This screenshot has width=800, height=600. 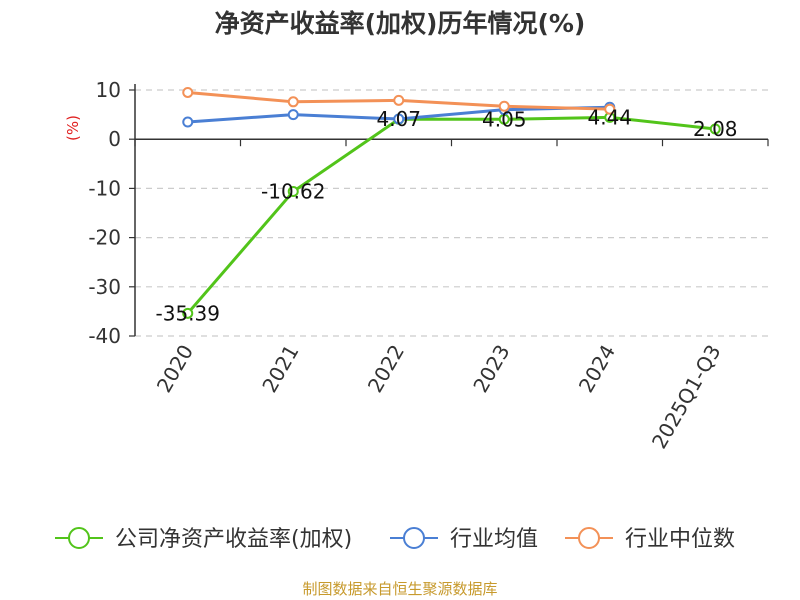 I want to click on source-note: 制图数据来自恒生聚源数据库, so click(x=399, y=589).